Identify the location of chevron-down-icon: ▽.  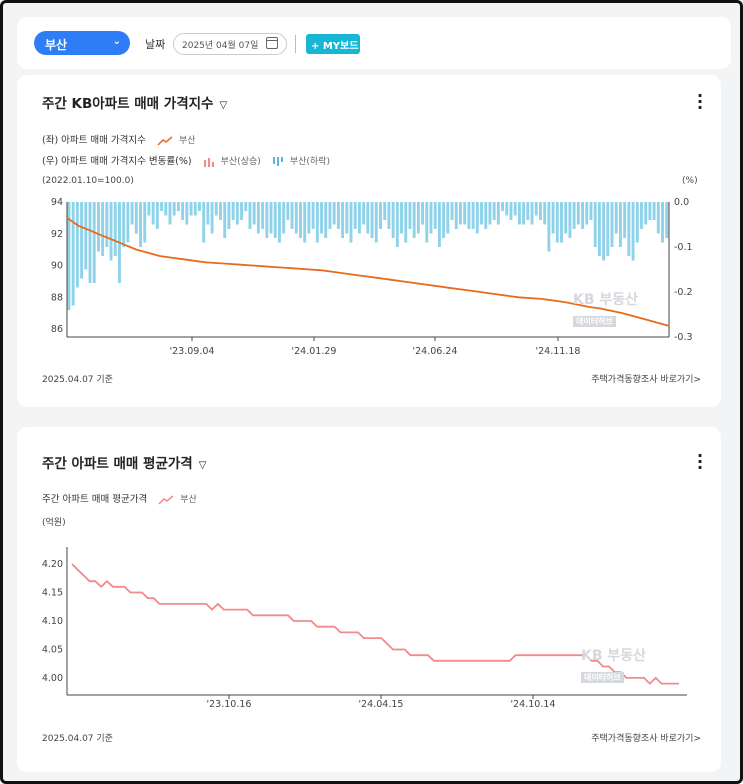
(202, 465).